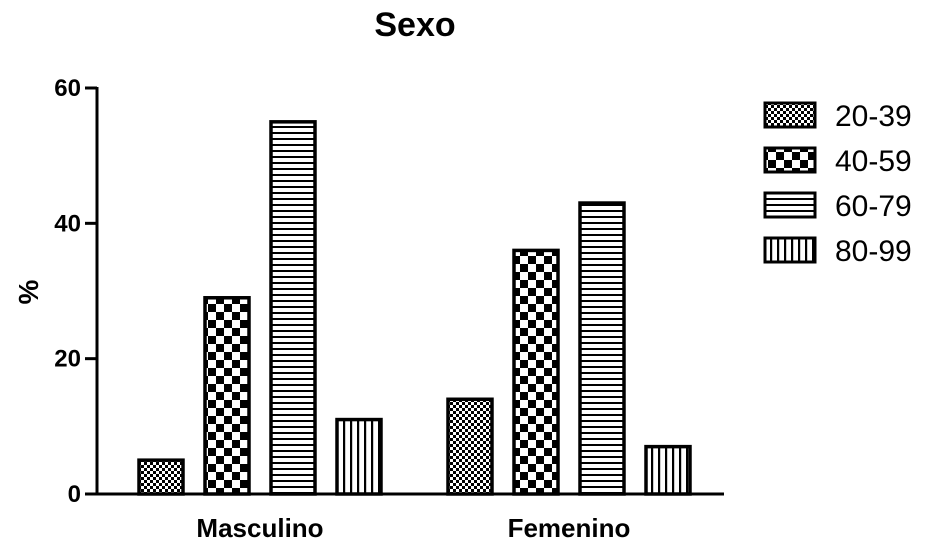 The image size is (925, 544). What do you see at coordinates (67, 223) in the screenshot?
I see `y-tick-label: 40` at bounding box center [67, 223].